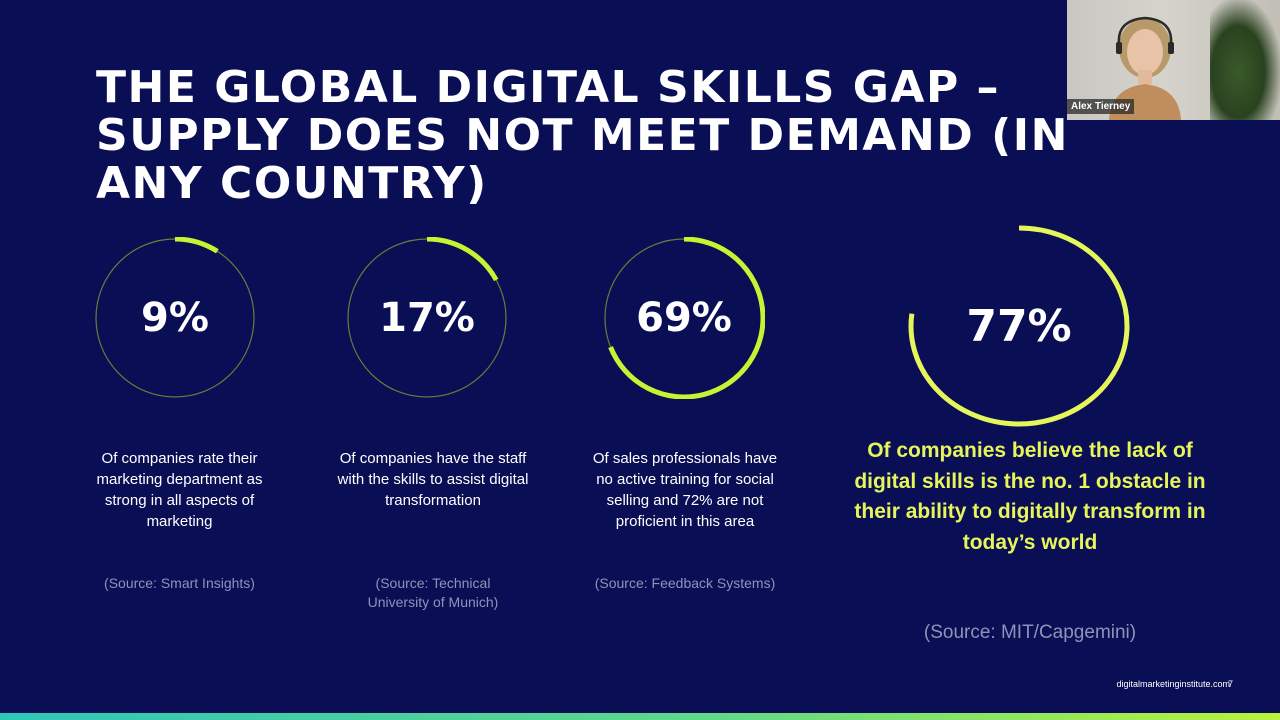 This screenshot has width=1280, height=720. Describe the element at coordinates (1231, 684) in the screenshot. I see `page-number: 7` at that location.